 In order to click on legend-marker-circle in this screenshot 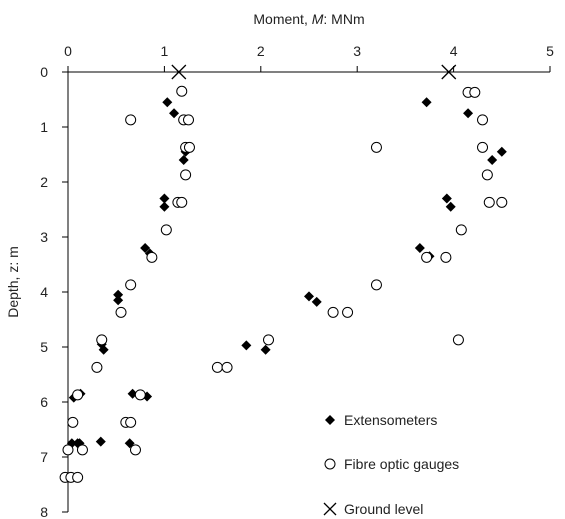, I will do `click(330, 464)`.